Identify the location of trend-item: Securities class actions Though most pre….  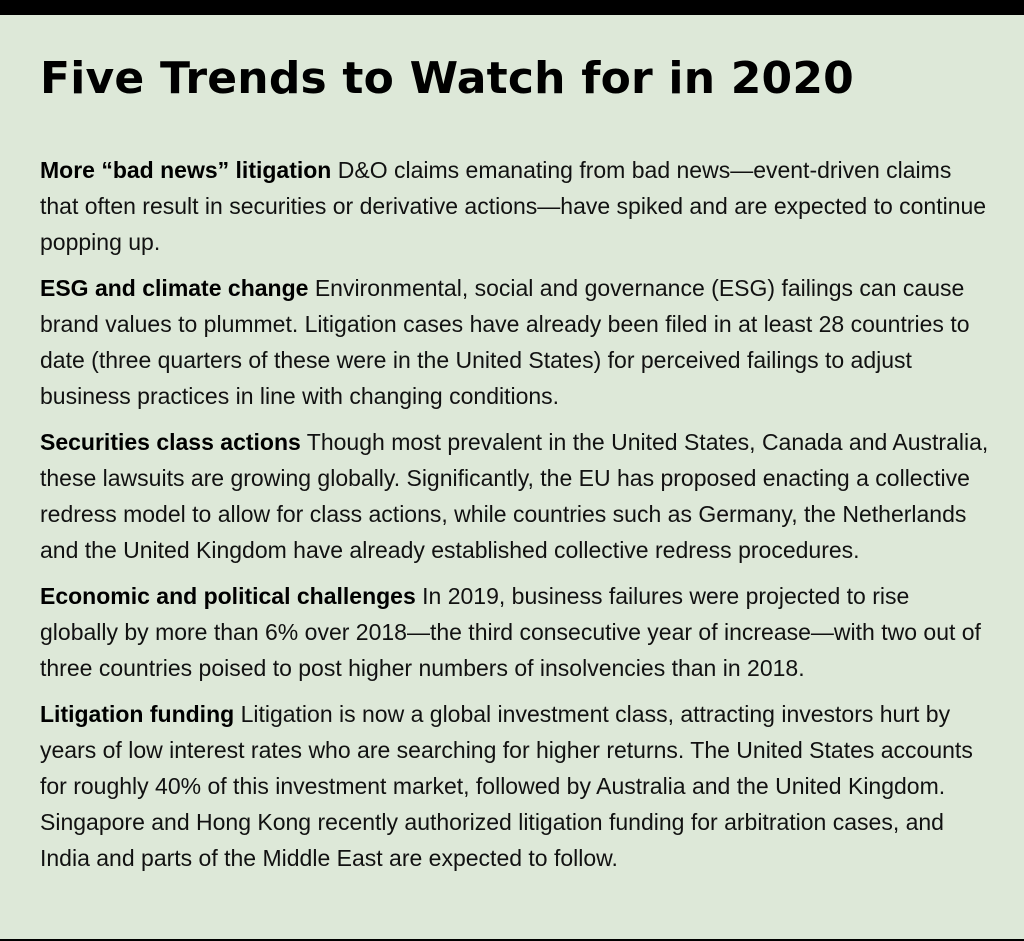
(515, 496).